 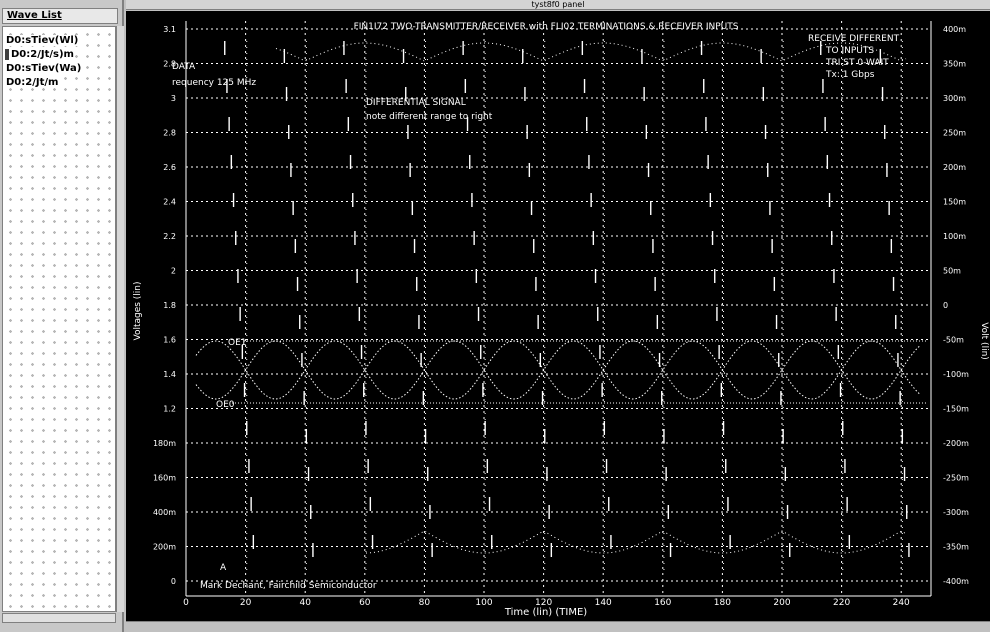 What do you see at coordinates (186, 603) in the screenshot?
I see `x-tick-label: 0` at bounding box center [186, 603].